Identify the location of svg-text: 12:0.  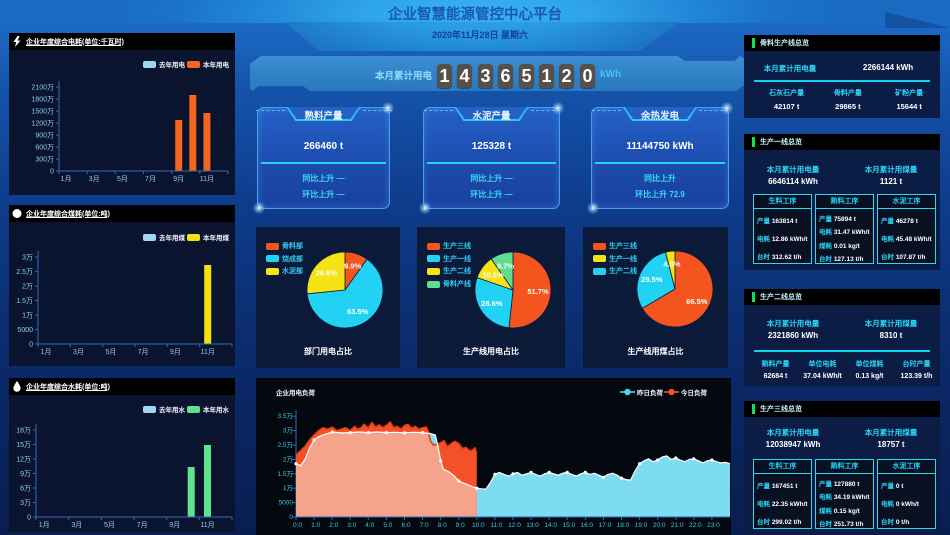
(514, 525).